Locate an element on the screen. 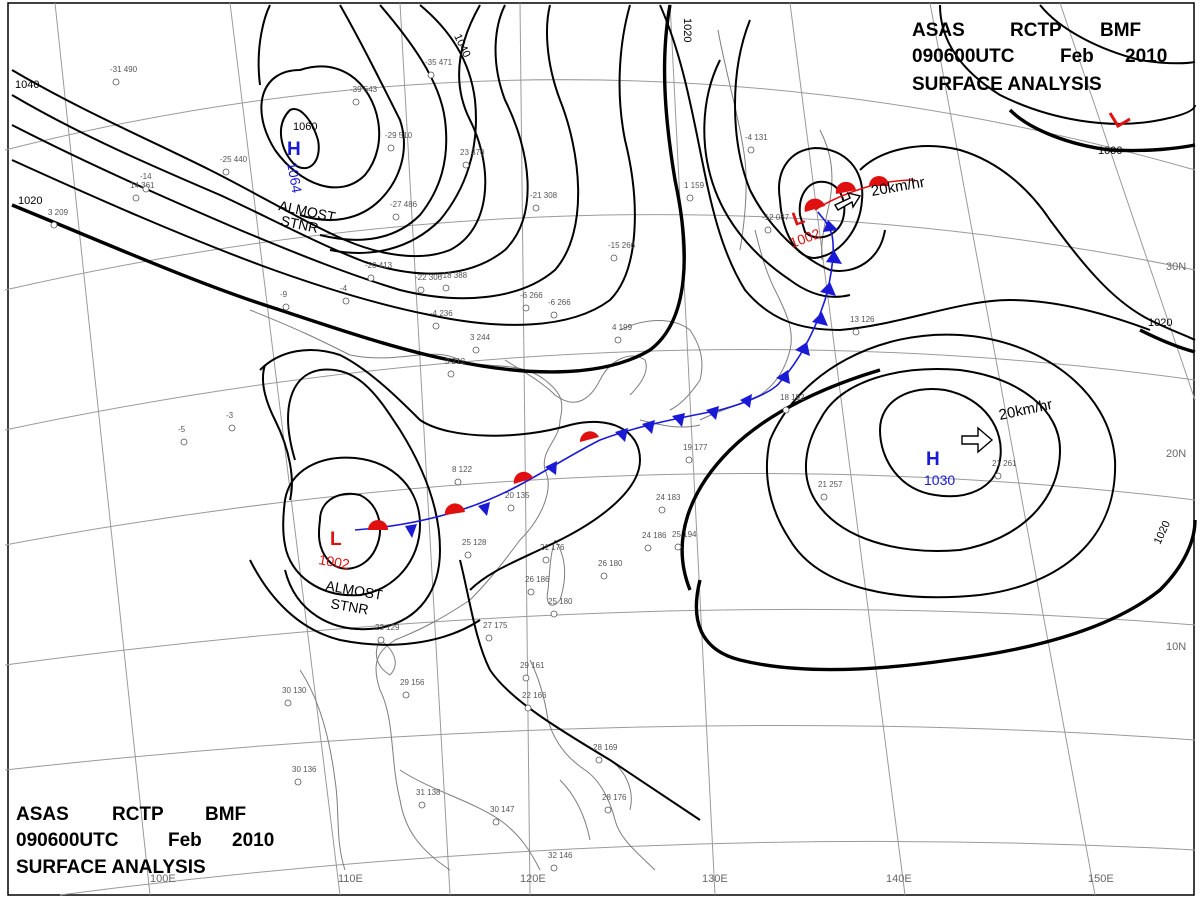 The width and height of the screenshot is (1200, 900). station-plot: 29 161 is located at coordinates (532, 671).